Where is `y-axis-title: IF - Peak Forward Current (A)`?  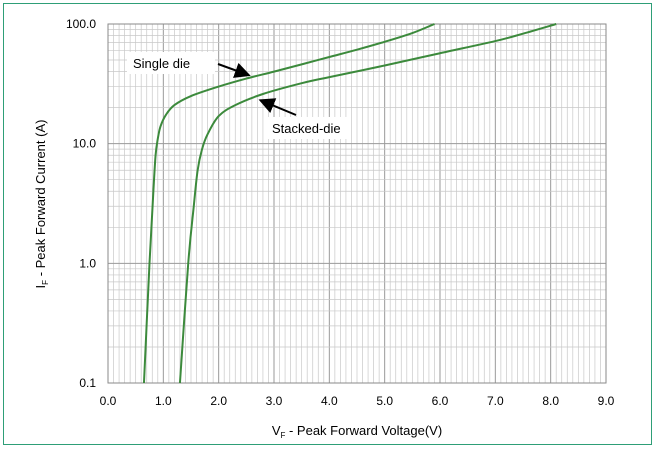
y-axis-title: IF - Peak Forward Current (A) is located at coordinates (41, 204).